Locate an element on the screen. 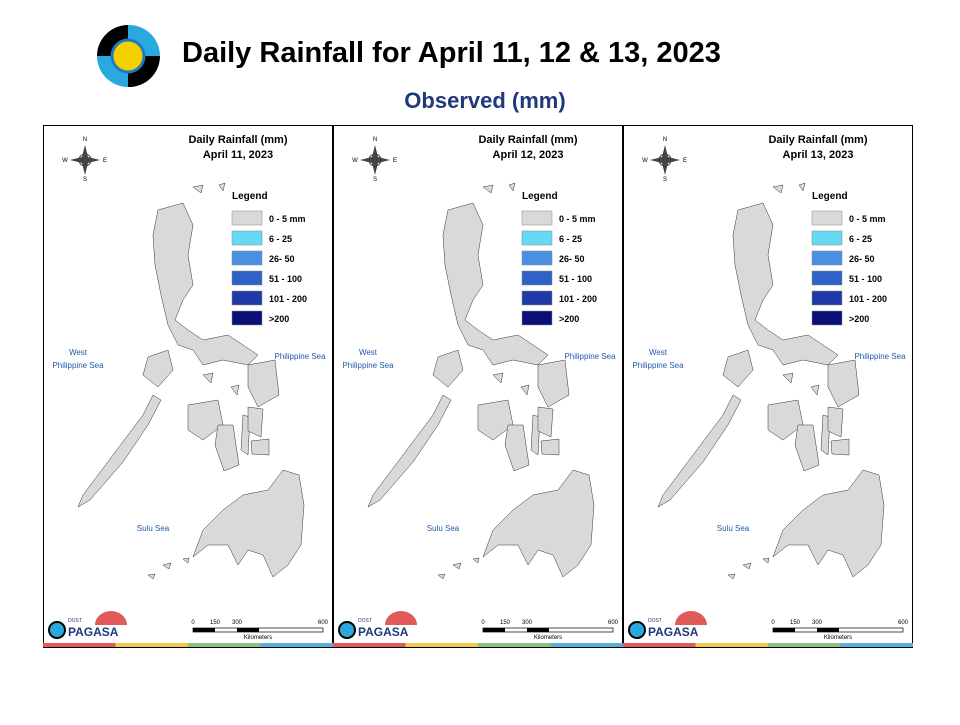 The height and width of the screenshot is (725, 960). legend-label: 0 - 5 mm is located at coordinates (577, 219).